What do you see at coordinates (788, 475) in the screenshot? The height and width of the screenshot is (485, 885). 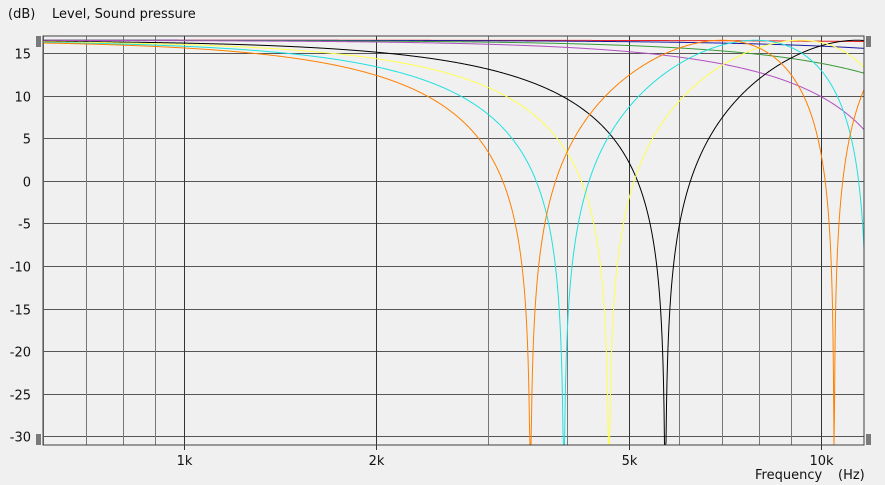 I see `x-axis-label: Frequency` at bounding box center [788, 475].